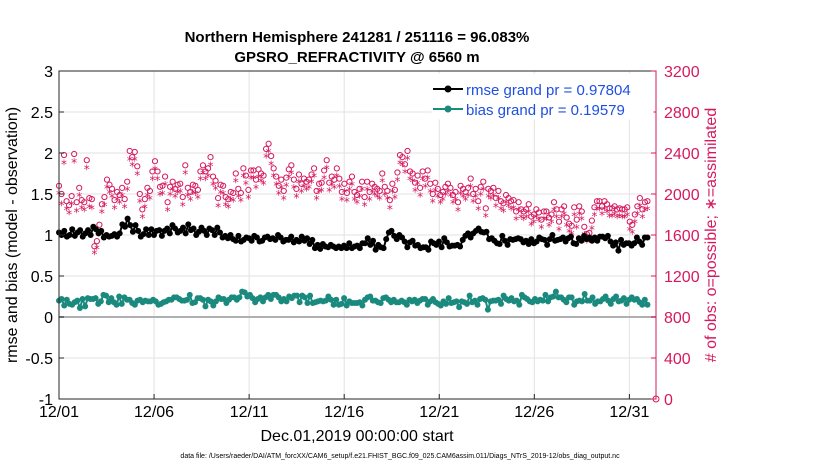  I want to click on legend-rmse-label: rmse grand pr = 0.97804, so click(548, 90).